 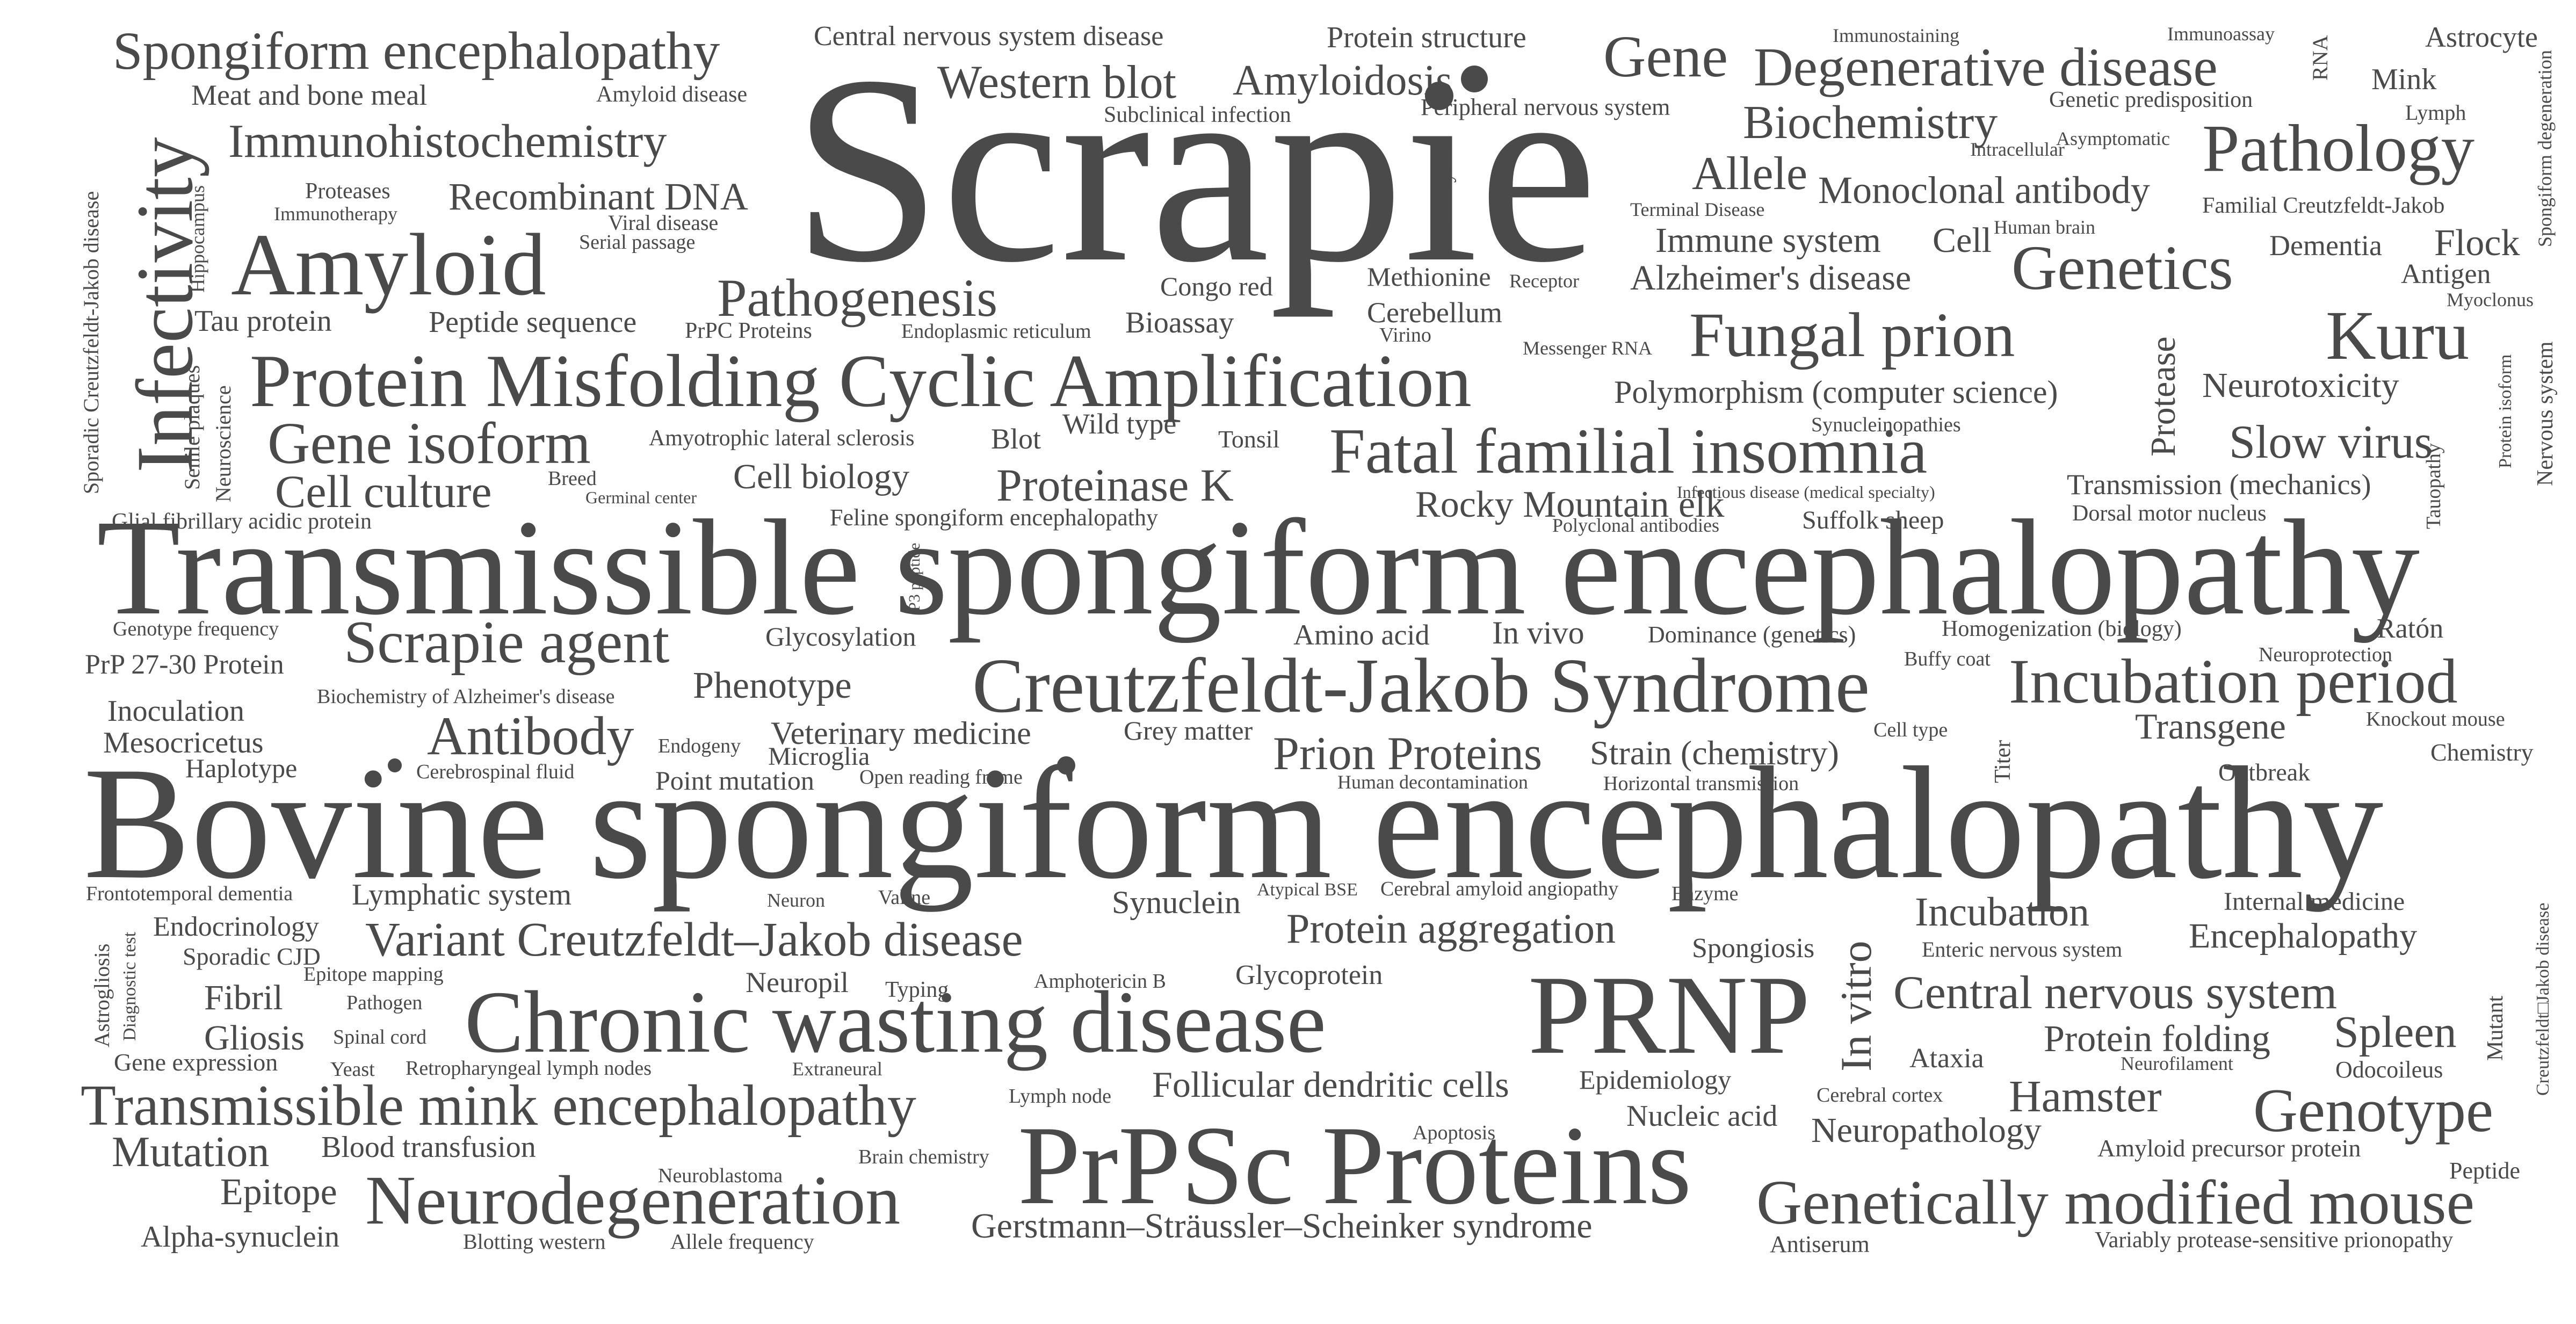 I want to click on word-genetics: Genetics, so click(x=2122, y=268).